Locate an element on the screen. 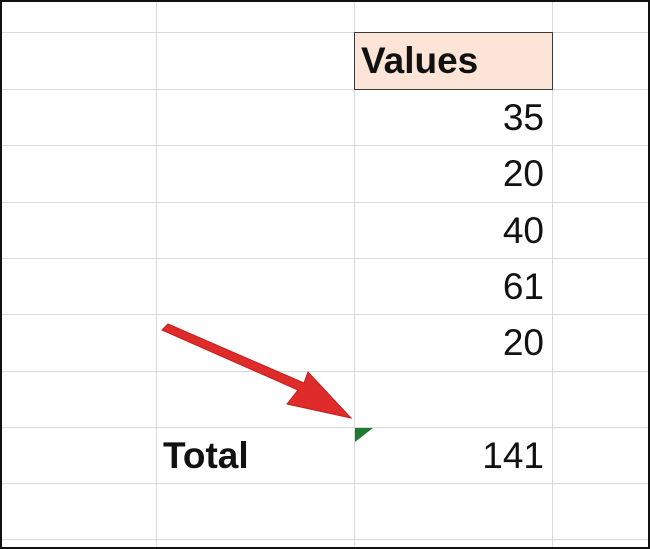  header-cell-values: Values is located at coordinates (453, 61).